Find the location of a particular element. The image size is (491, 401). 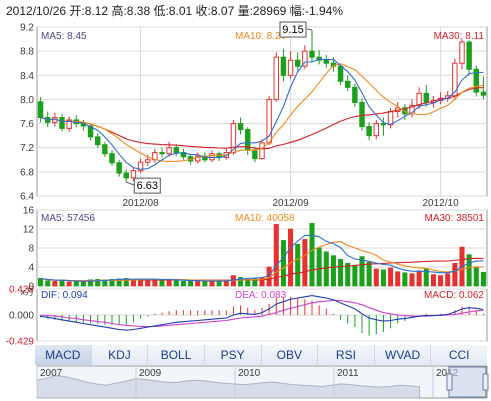

overview-left-handle is located at coordinates (449, 382).